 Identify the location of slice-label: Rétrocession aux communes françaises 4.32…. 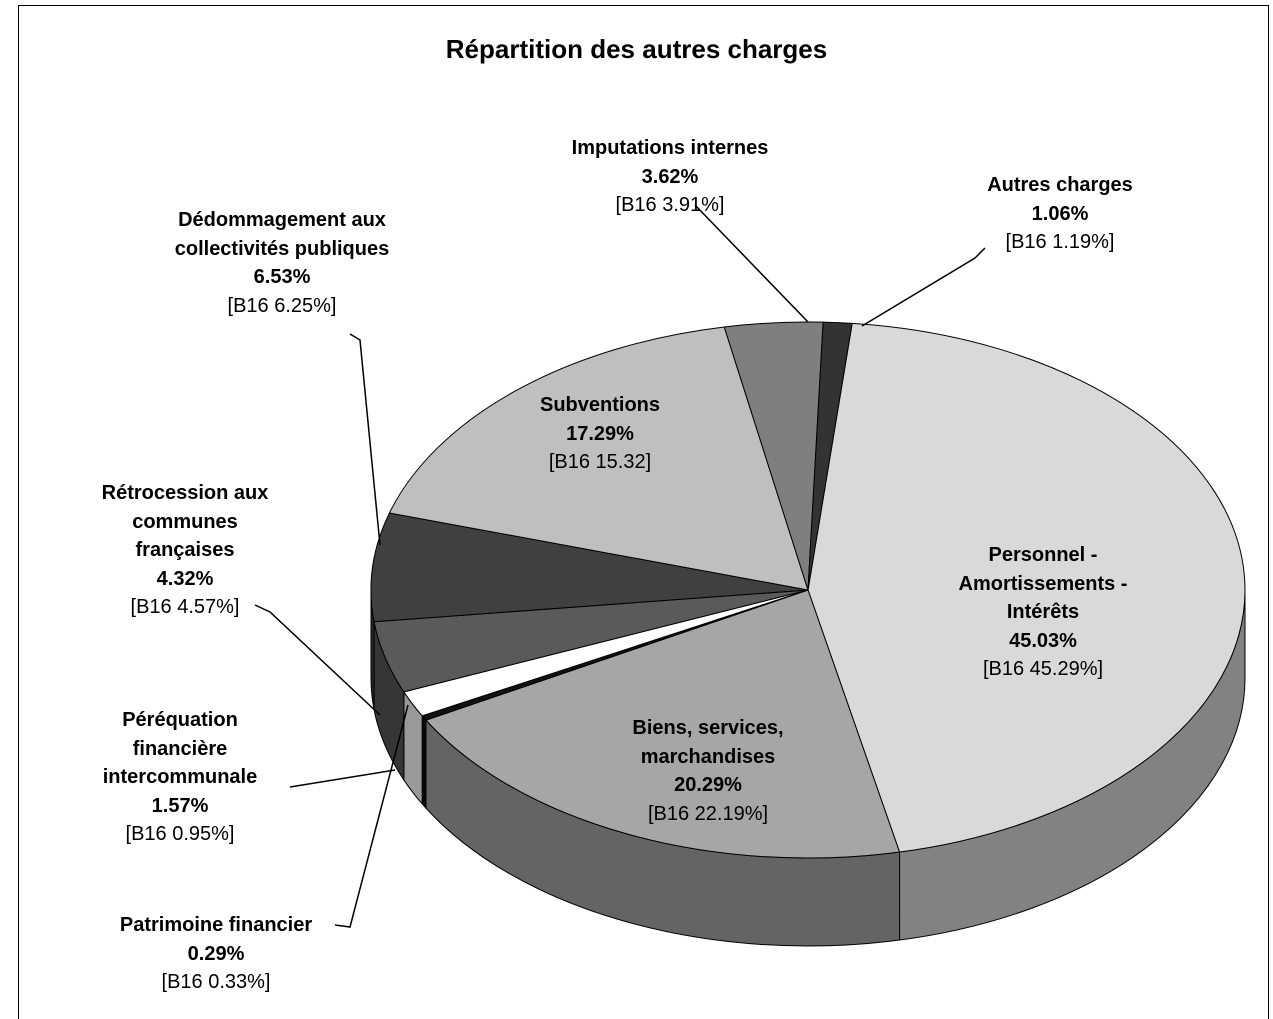
(185, 550).